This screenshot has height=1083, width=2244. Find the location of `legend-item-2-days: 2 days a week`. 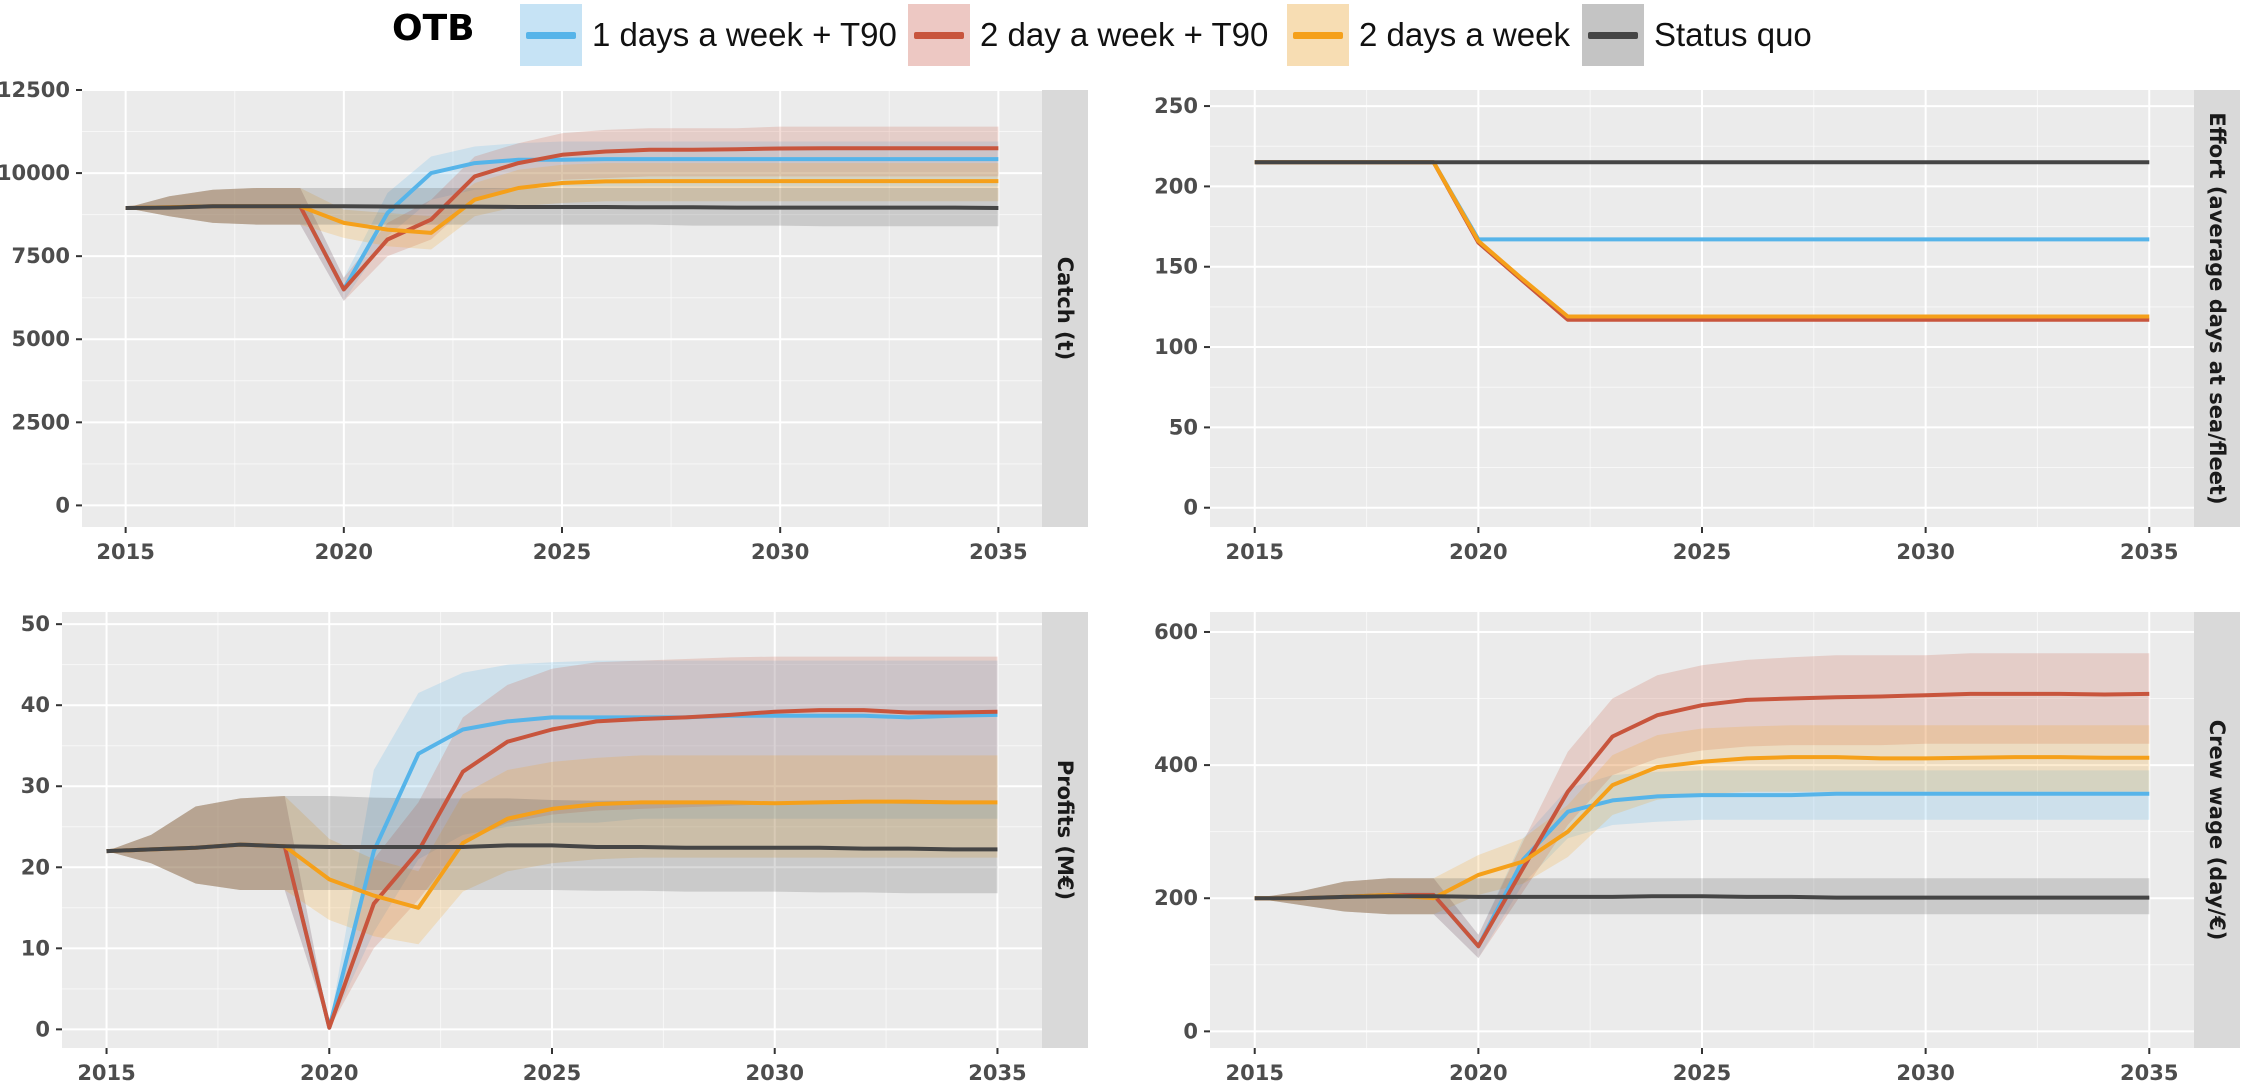

legend-item-2-days: 2 days a week is located at coordinates (1428, 35).